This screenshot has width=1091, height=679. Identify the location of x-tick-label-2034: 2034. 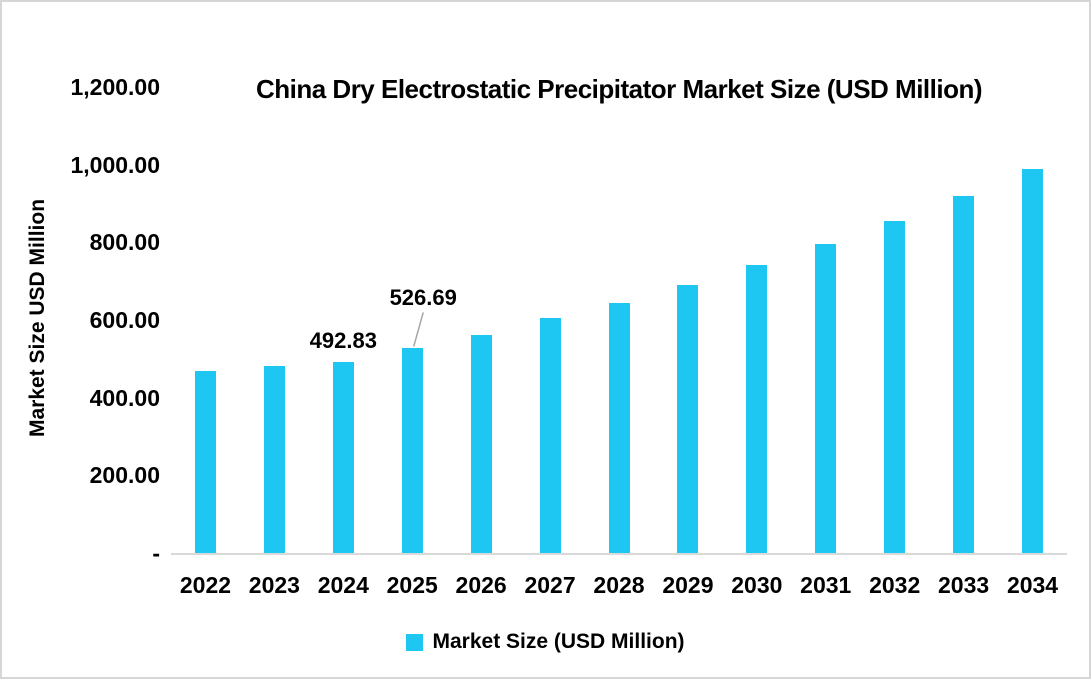
(1032, 585).